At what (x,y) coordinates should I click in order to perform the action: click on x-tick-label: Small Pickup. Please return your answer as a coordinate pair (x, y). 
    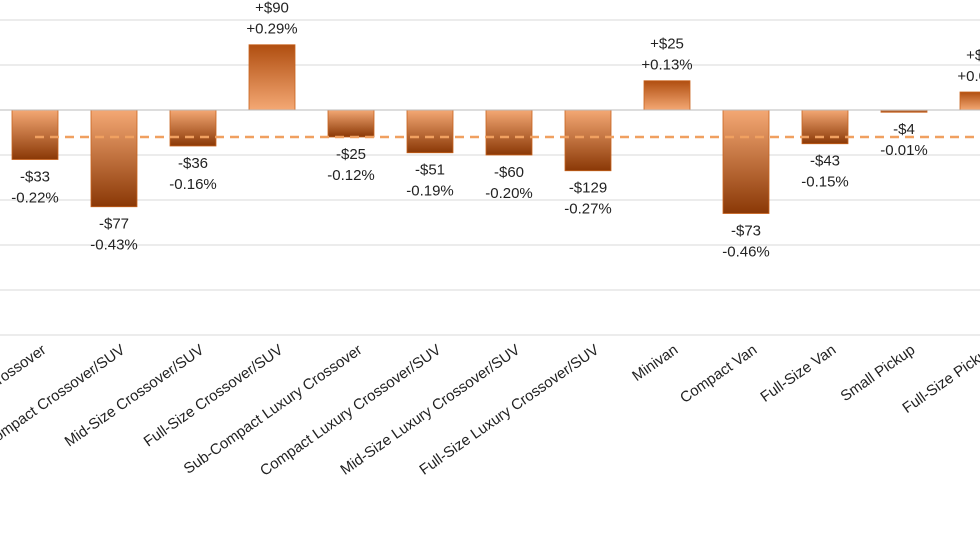
    Looking at the image, I should click on (878, 373).